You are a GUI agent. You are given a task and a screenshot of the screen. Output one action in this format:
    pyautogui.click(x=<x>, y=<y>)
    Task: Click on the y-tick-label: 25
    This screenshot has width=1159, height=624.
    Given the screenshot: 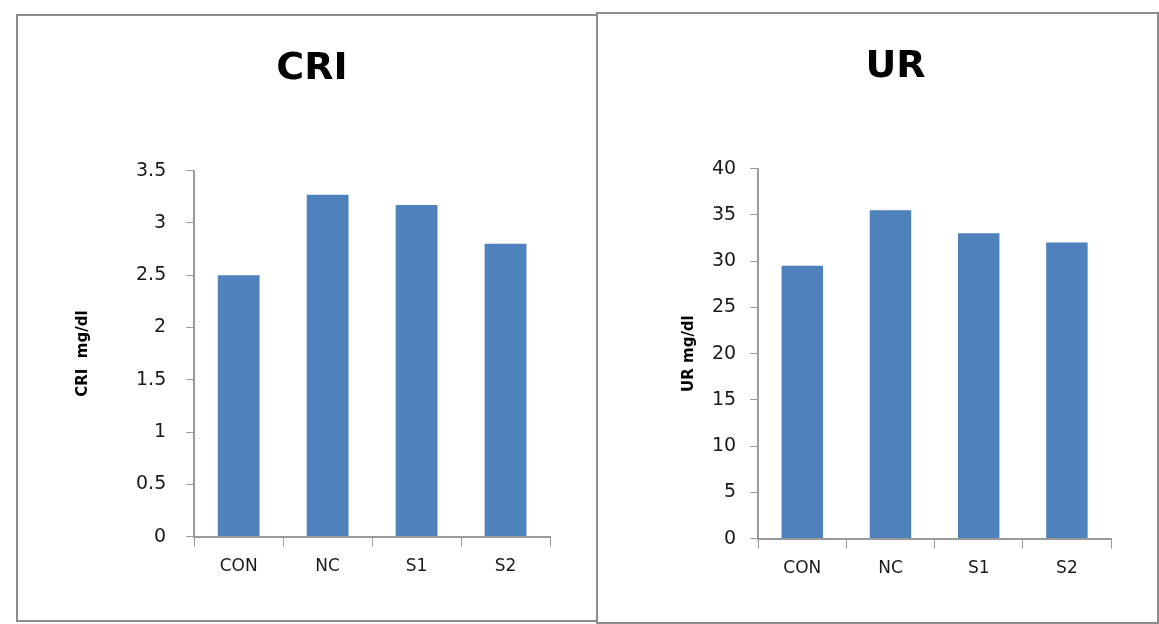 What is the action you would take?
    pyautogui.click(x=724, y=305)
    